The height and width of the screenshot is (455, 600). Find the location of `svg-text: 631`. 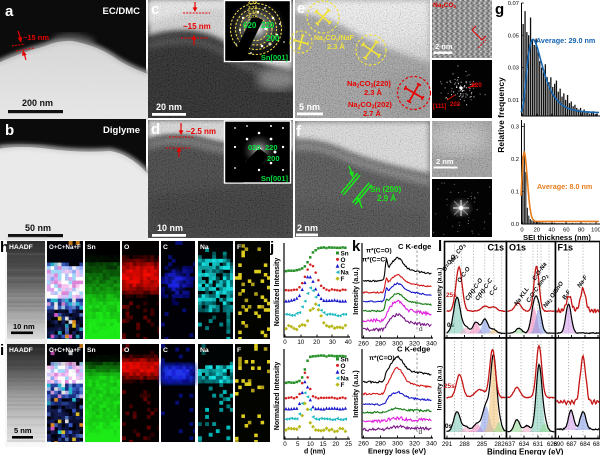

svg-text: 631 is located at coordinates (538, 444).